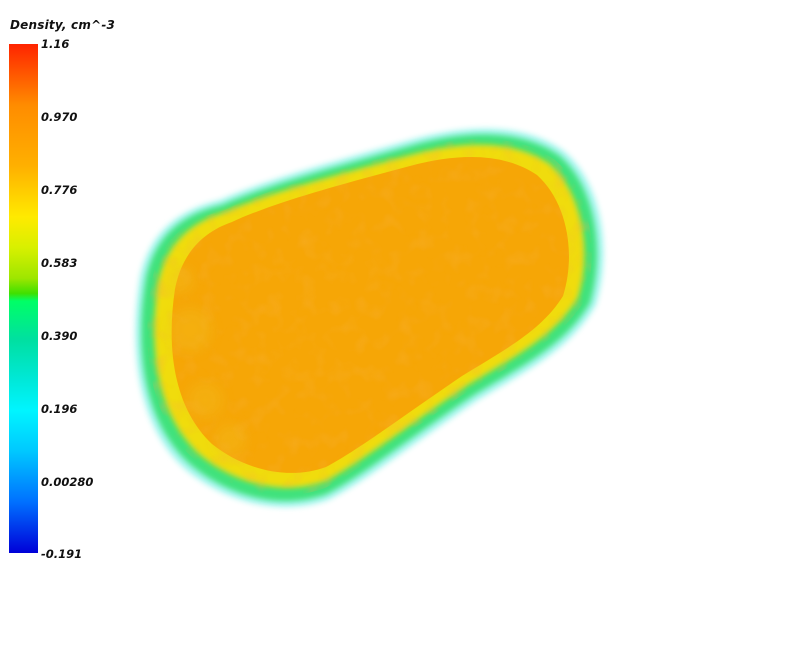 This screenshot has height=657, width=800. I want to click on colorbar-tick-label: -0.191, so click(62, 554).